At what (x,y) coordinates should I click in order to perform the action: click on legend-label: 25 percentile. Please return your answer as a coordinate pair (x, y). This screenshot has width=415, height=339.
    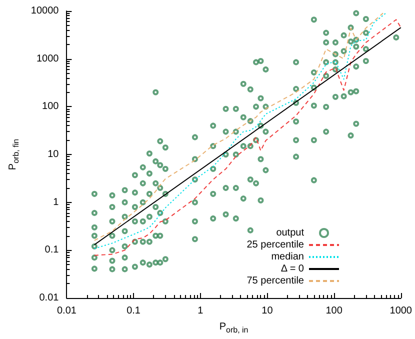
    Looking at the image, I should click on (275, 245).